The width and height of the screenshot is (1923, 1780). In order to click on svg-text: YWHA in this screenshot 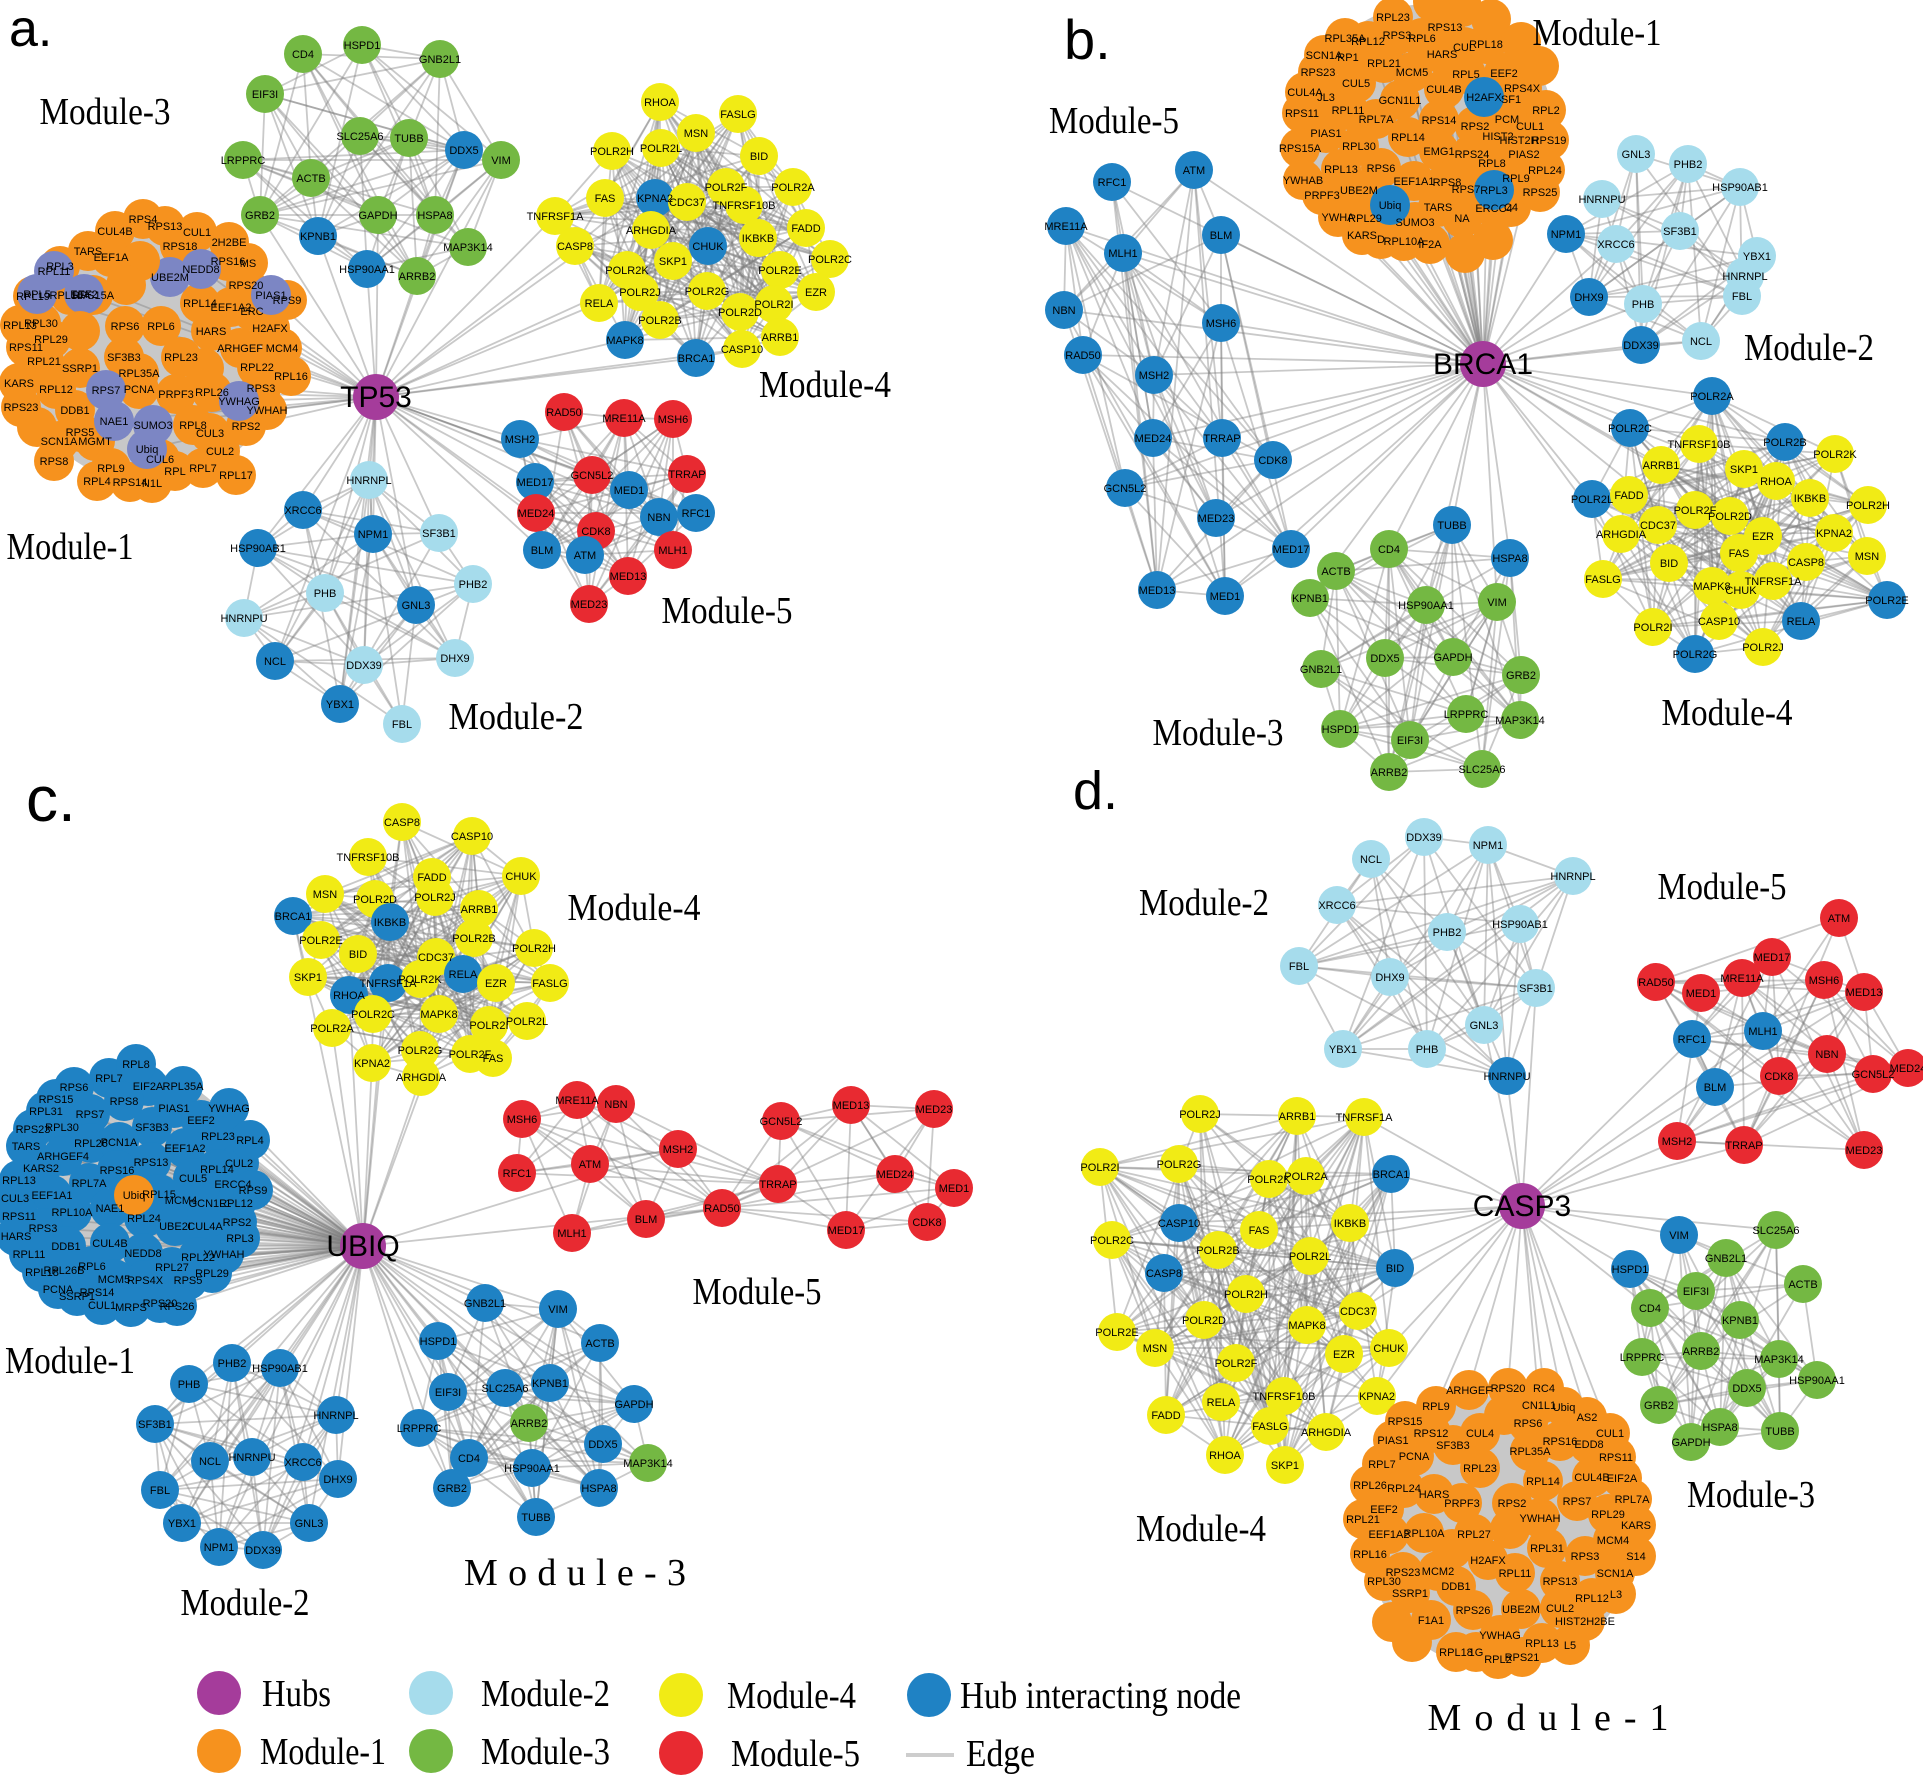, I will do `click(1339, 218)`.